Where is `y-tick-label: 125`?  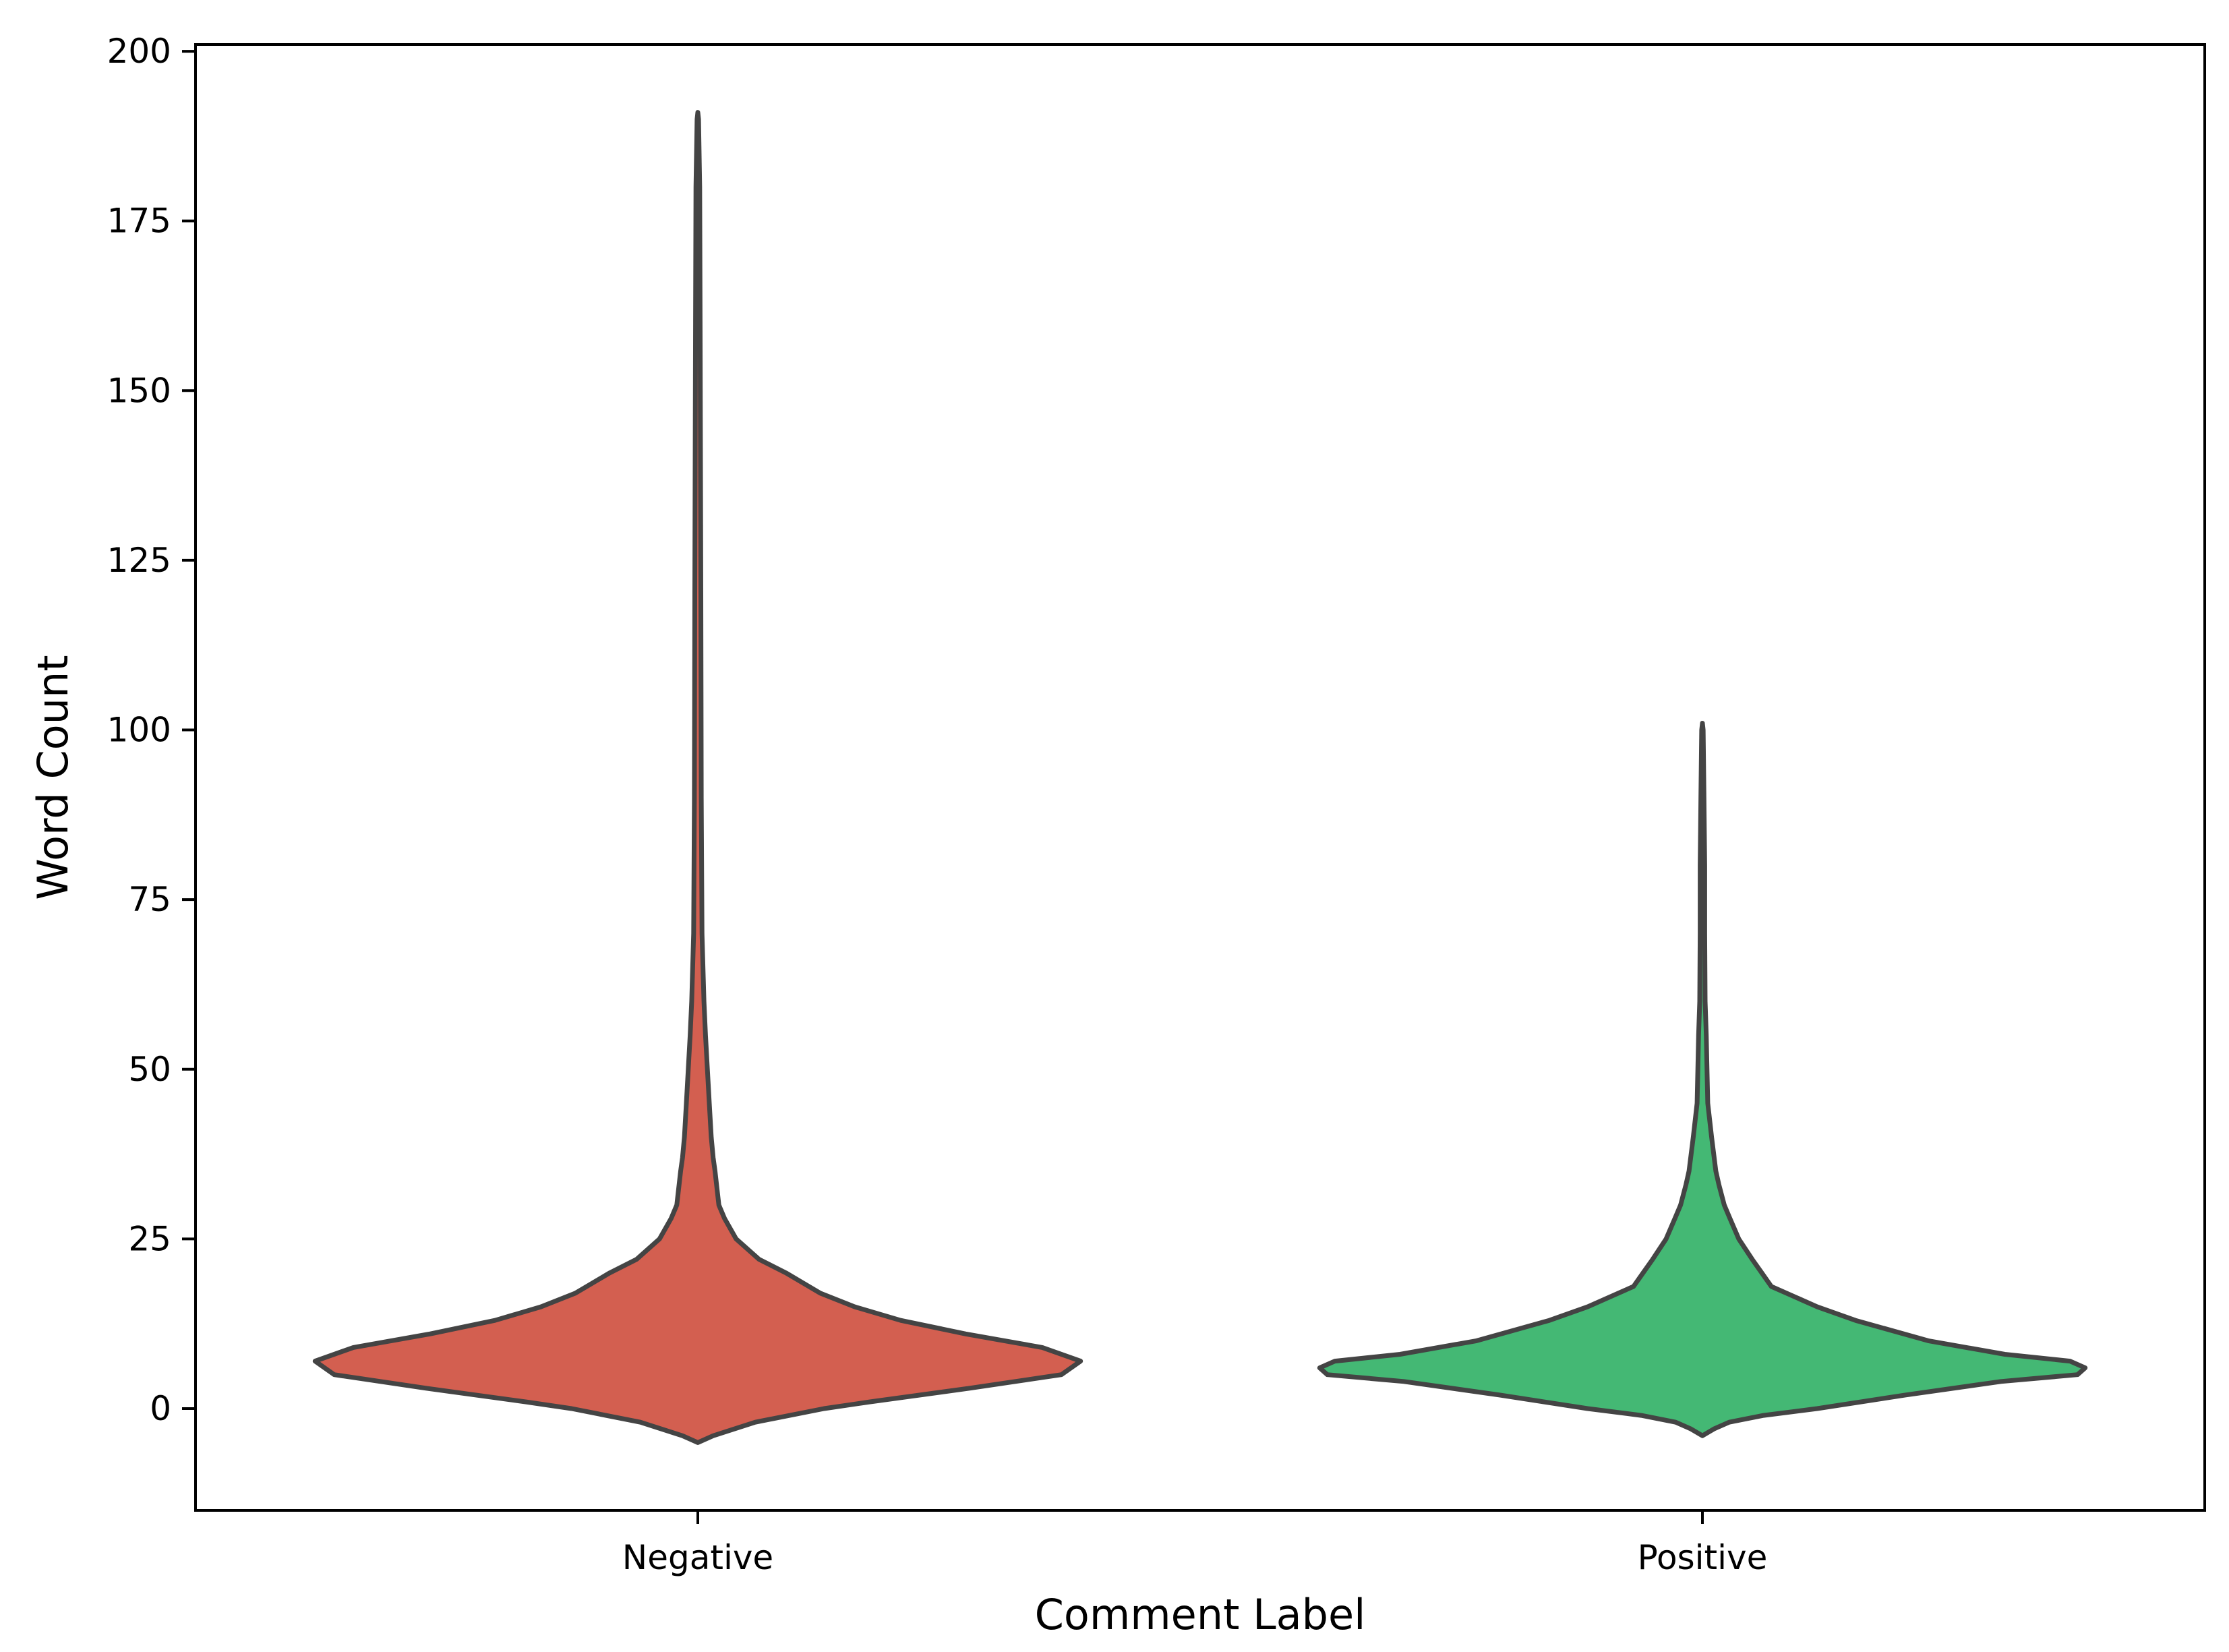
y-tick-label: 125 is located at coordinates (139, 560).